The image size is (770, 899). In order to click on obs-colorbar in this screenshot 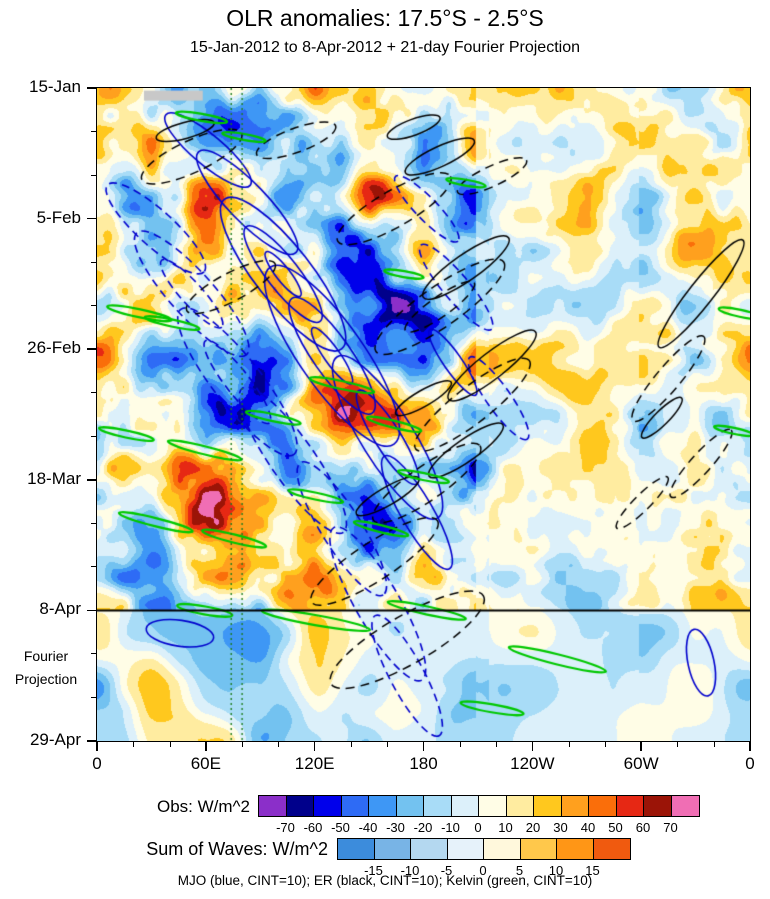, I will do `click(479, 806)`.